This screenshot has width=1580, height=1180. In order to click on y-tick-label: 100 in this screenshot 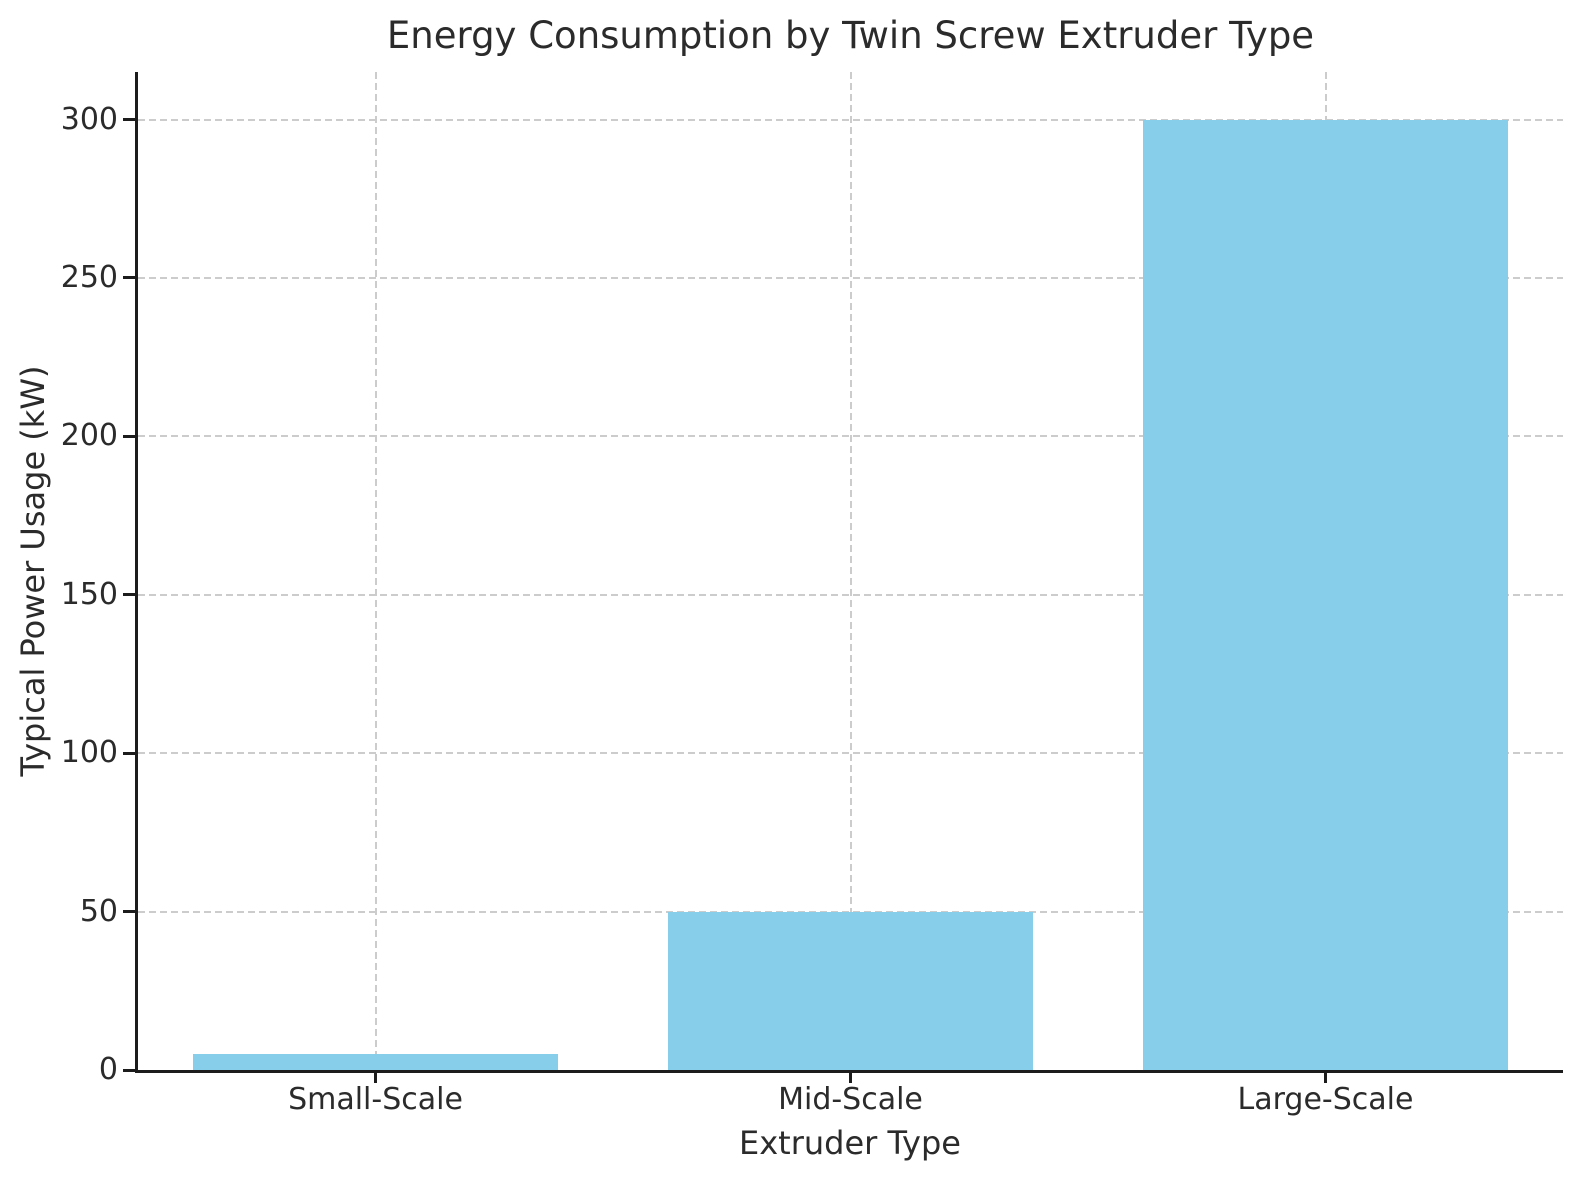, I will do `click(89, 752)`.